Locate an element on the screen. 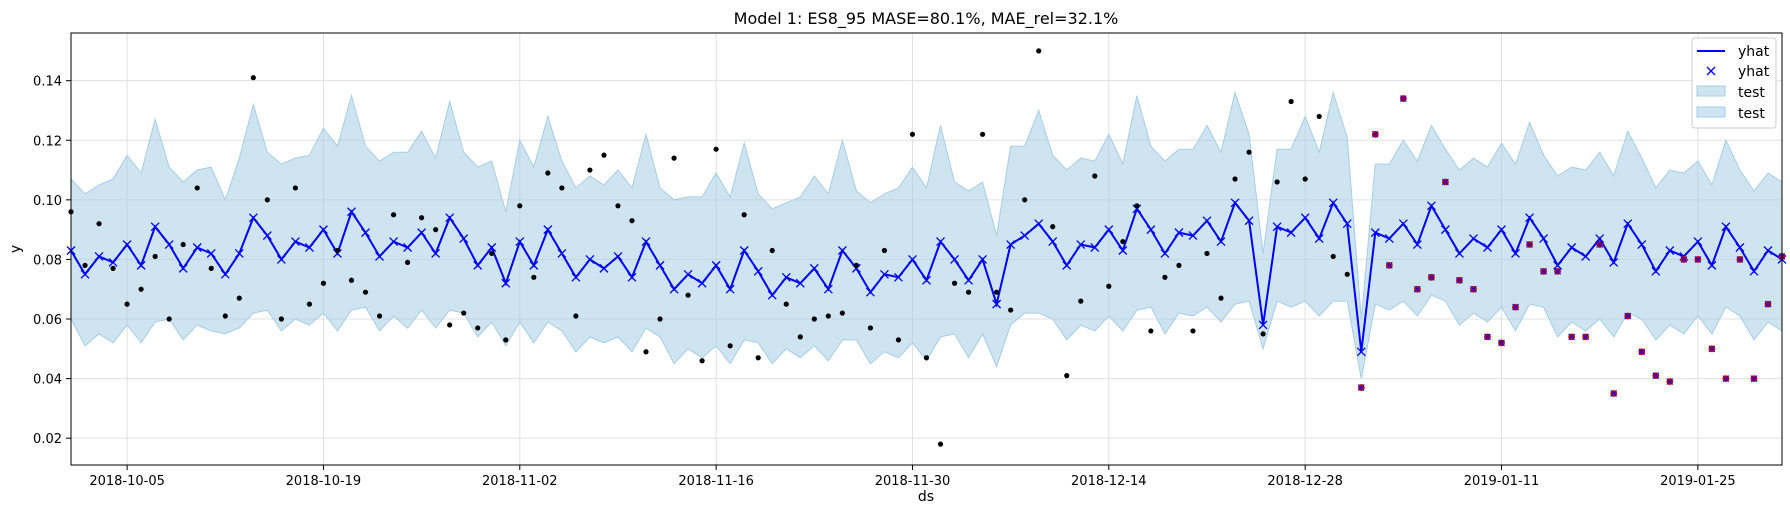 This screenshot has width=1790, height=512. x-tick-label: 2018-11-16 is located at coordinates (716, 481).